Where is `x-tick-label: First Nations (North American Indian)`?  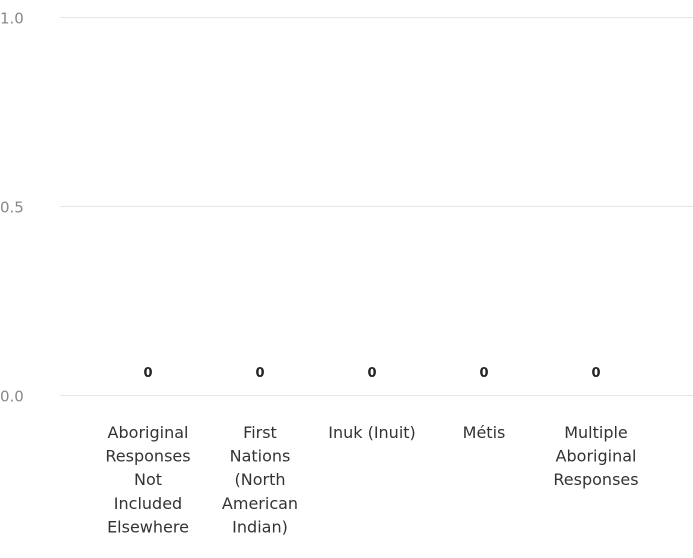 x-tick-label: First Nations (North American Indian) is located at coordinates (260, 479).